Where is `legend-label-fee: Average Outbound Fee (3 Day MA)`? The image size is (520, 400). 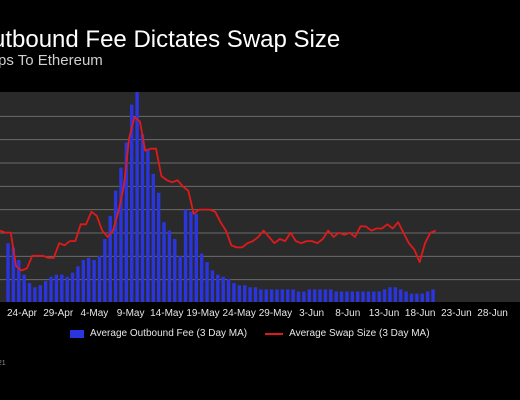 legend-label-fee: Average Outbound Fee (3 Day MA) is located at coordinates (169, 333).